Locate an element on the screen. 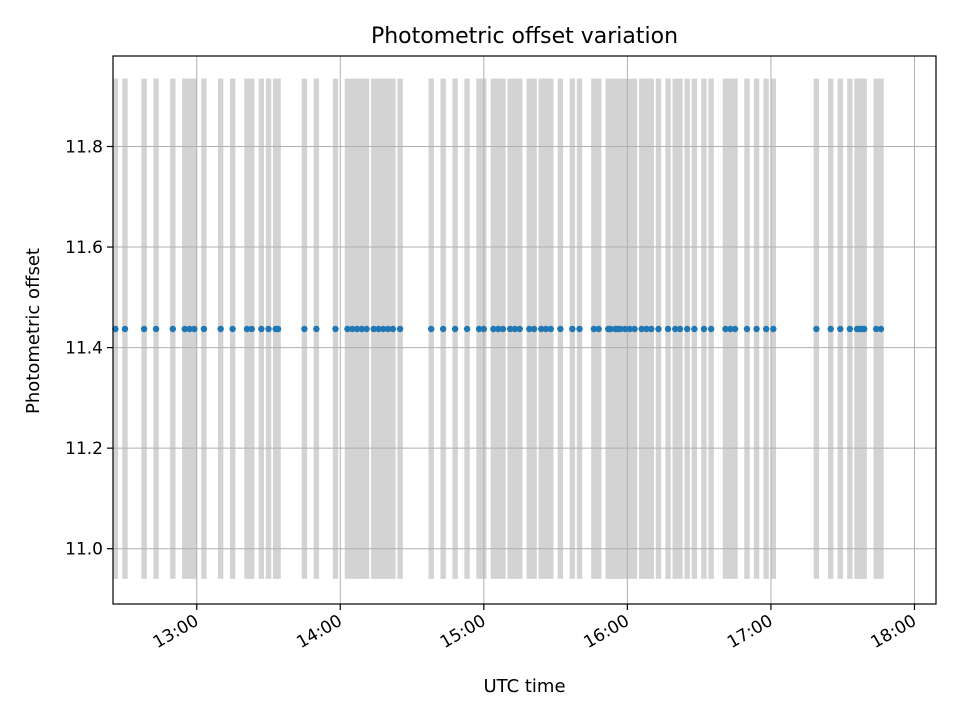  y-axis-label: Photometric offset is located at coordinates (33, 331).